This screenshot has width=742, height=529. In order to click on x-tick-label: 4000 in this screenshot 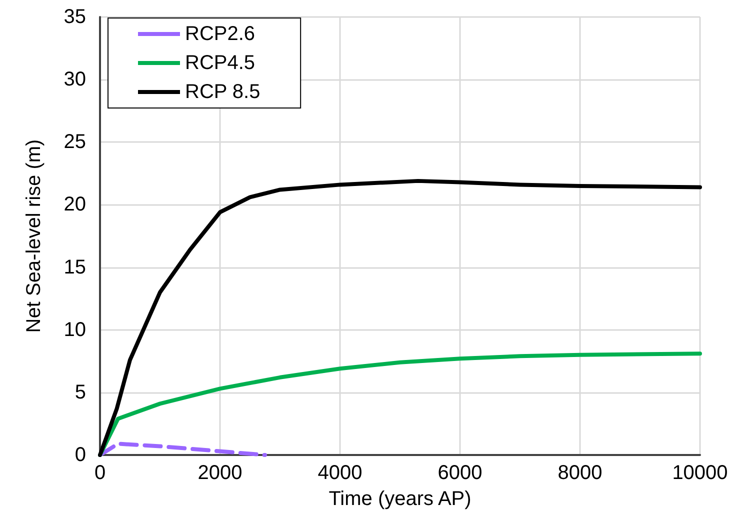, I will do `click(340, 473)`.